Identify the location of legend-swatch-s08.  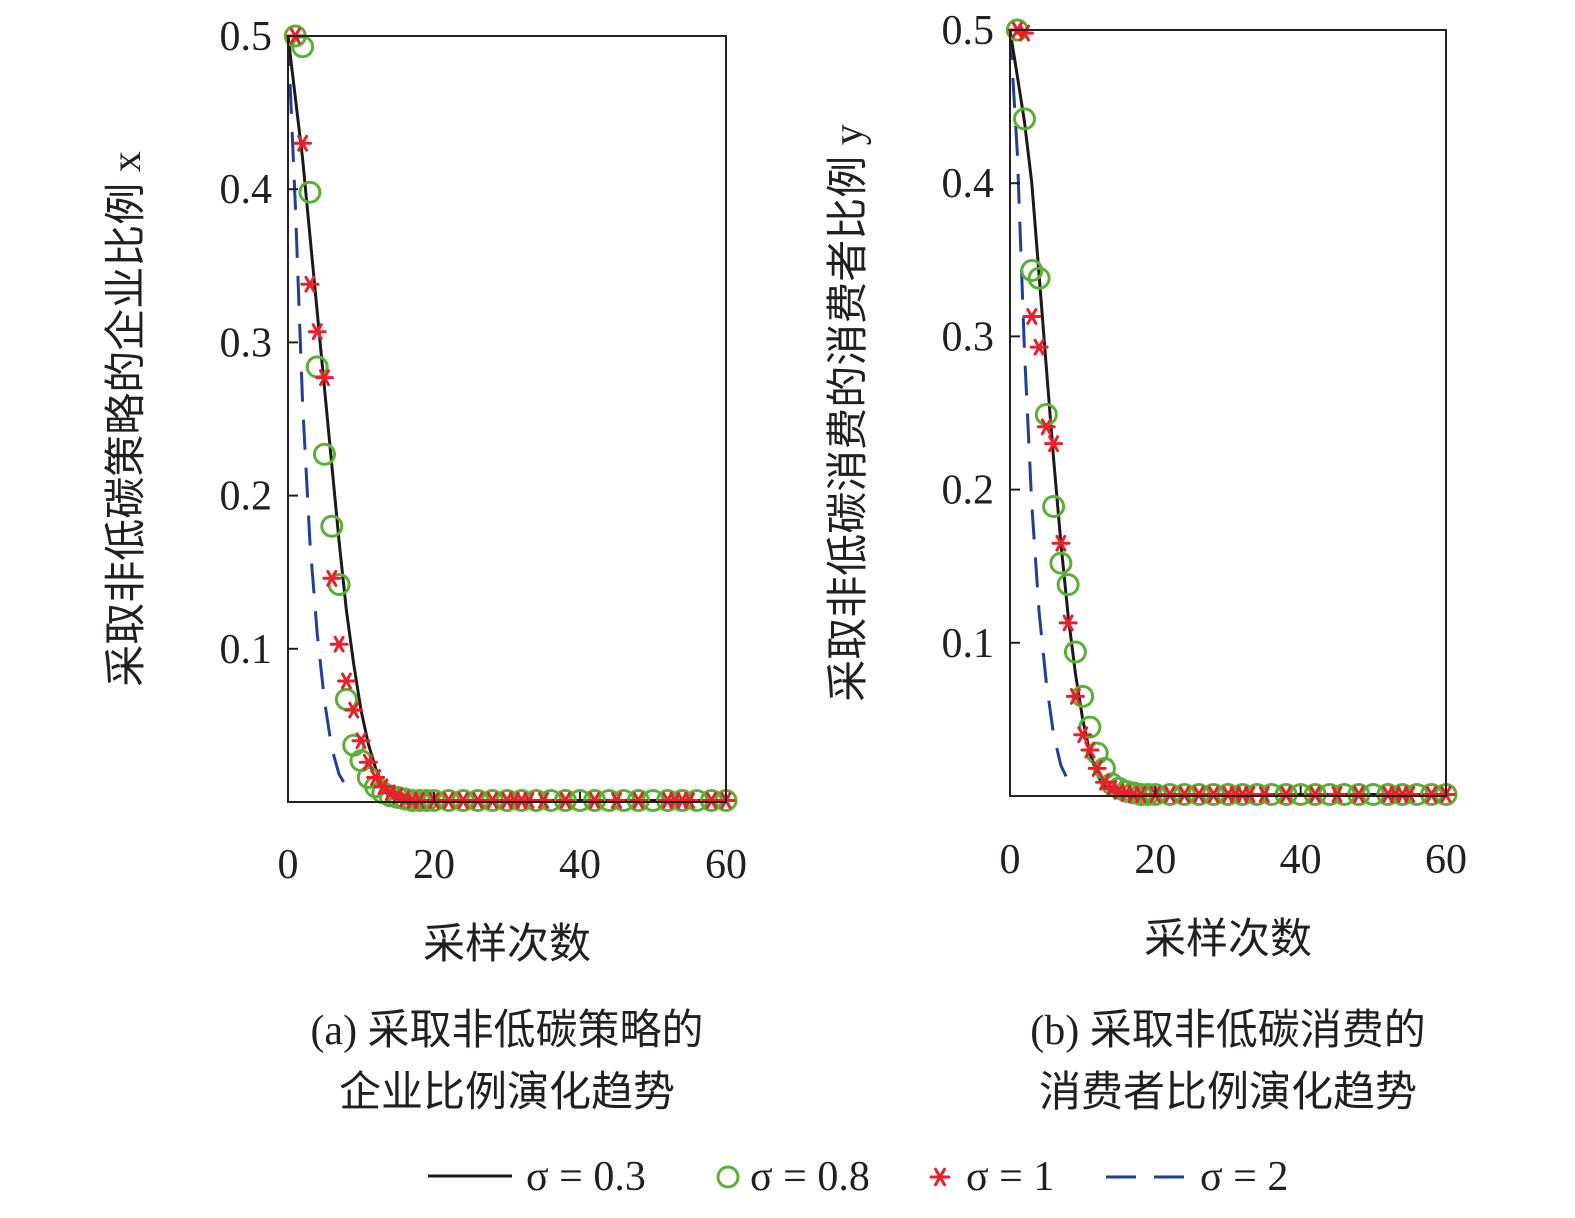
(728, 1177).